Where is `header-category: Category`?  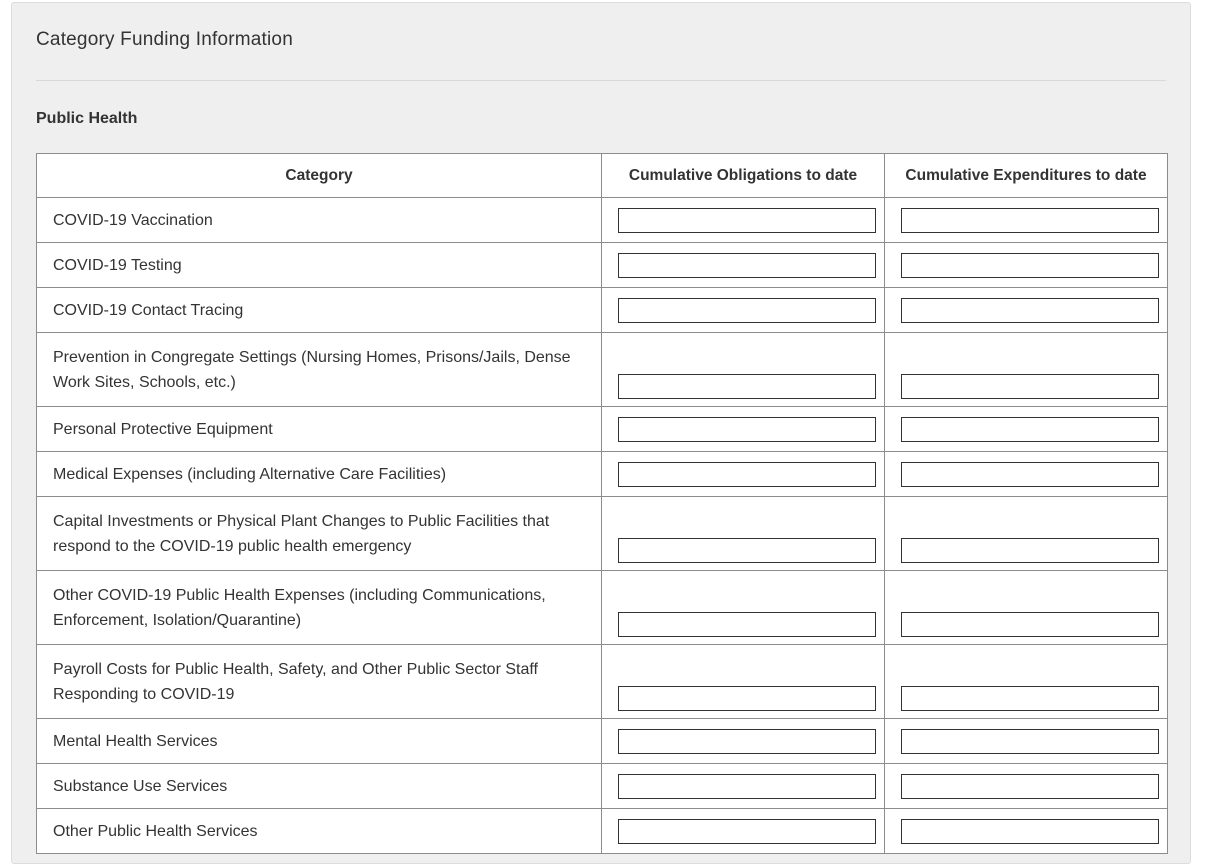
header-category: Category is located at coordinates (319, 175).